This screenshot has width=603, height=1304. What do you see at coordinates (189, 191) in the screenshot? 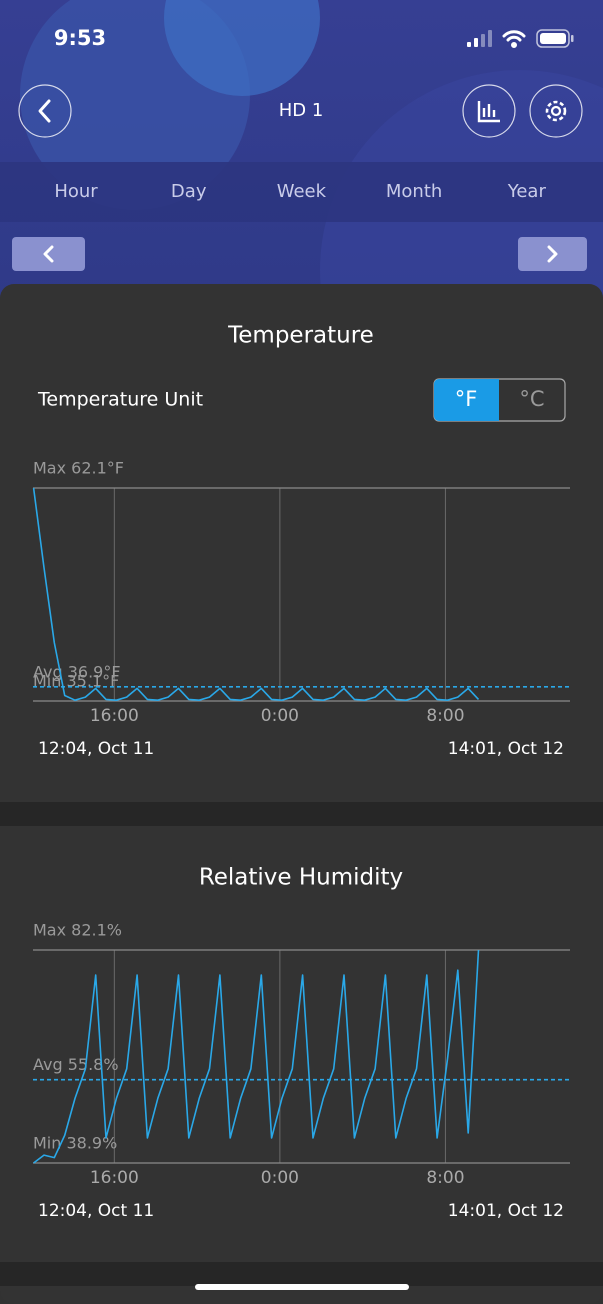
I see `tab: Day` at bounding box center [189, 191].